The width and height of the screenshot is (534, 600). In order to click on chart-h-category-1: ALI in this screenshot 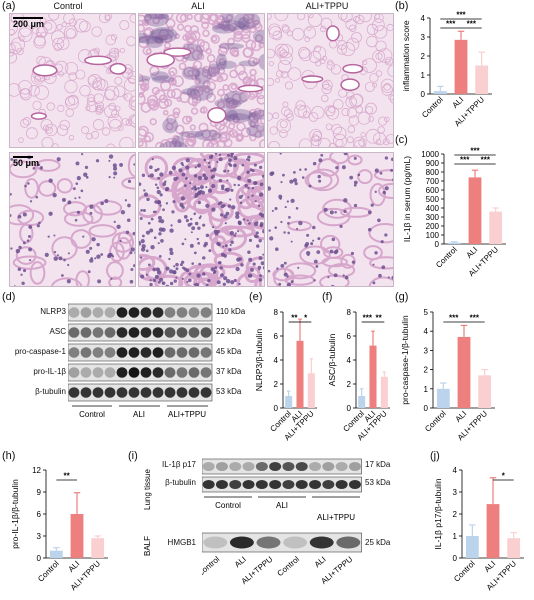, I will do `click(74, 566)`.